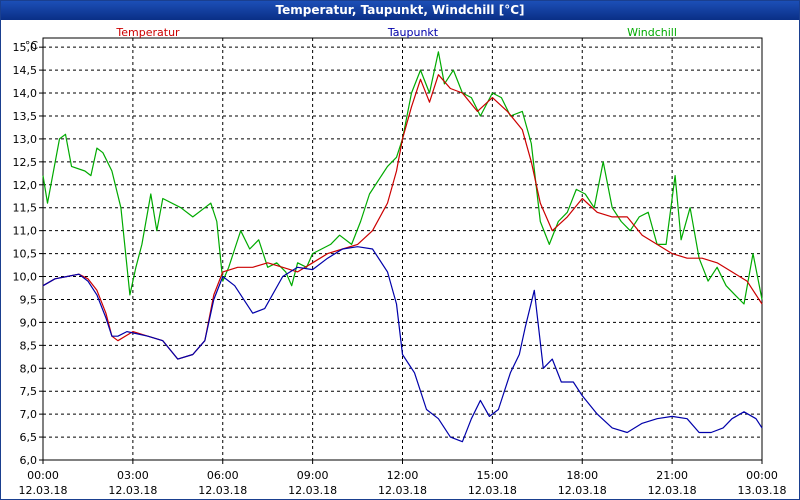 The width and height of the screenshot is (800, 500). What do you see at coordinates (29, 414) in the screenshot?
I see `y-tick-label: 7,0` at bounding box center [29, 414].